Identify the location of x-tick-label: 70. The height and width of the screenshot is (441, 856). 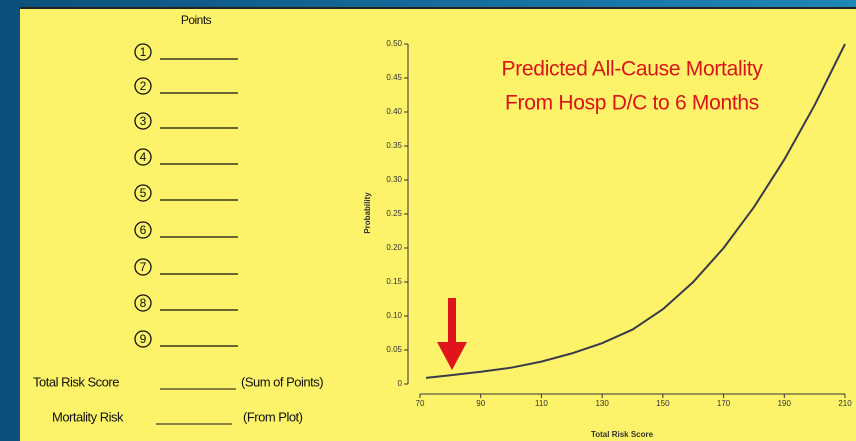
(420, 403).